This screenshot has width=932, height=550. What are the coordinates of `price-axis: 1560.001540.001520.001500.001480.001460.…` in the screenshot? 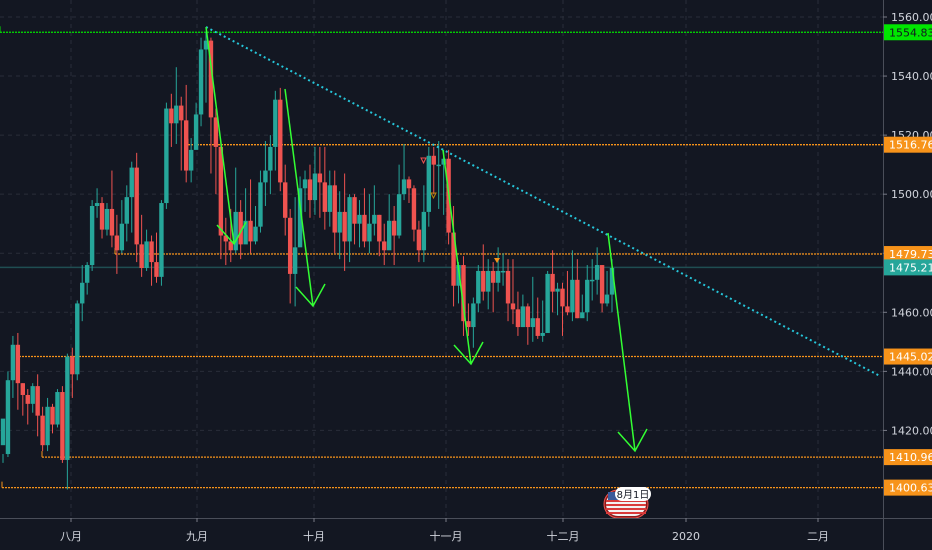 It's located at (907, 275).